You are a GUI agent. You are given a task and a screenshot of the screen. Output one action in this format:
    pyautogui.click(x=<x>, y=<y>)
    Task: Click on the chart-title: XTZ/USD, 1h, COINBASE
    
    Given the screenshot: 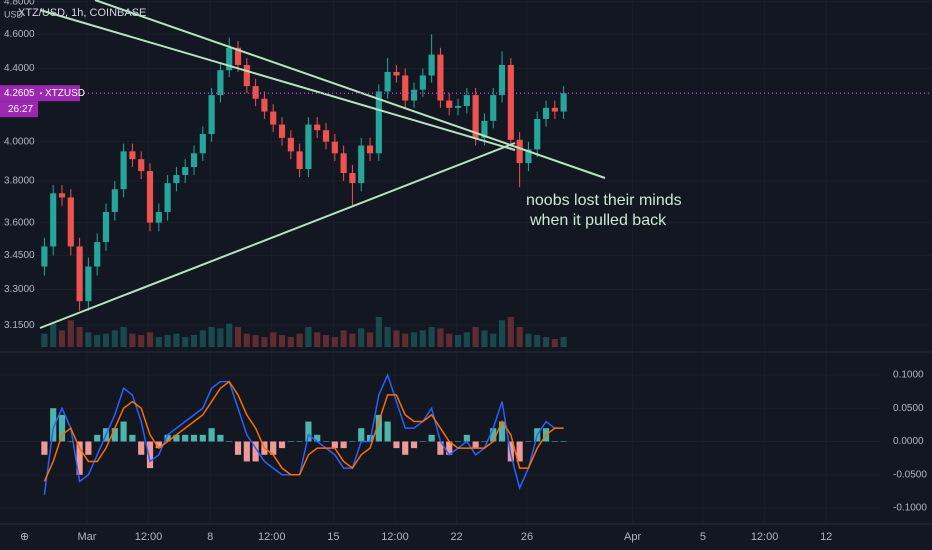 What is the action you would take?
    pyautogui.click(x=82, y=13)
    